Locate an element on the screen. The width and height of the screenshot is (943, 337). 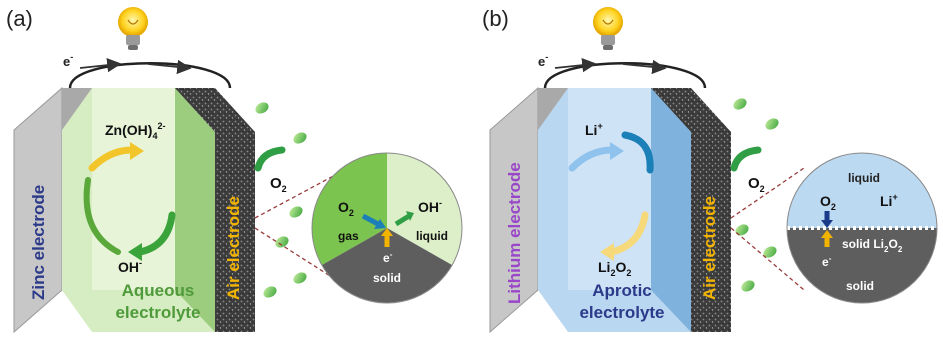
panel-b-label: (b) is located at coordinates (495, 18).